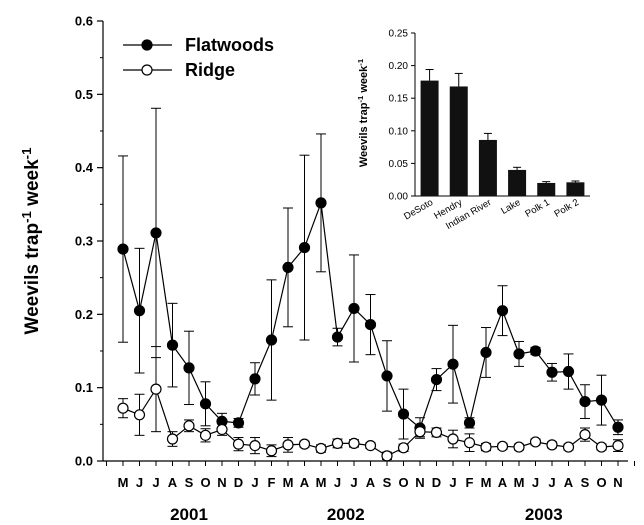 The image size is (644, 525). Describe the element at coordinates (436, 482) in the screenshot. I see `month-label: D` at that location.